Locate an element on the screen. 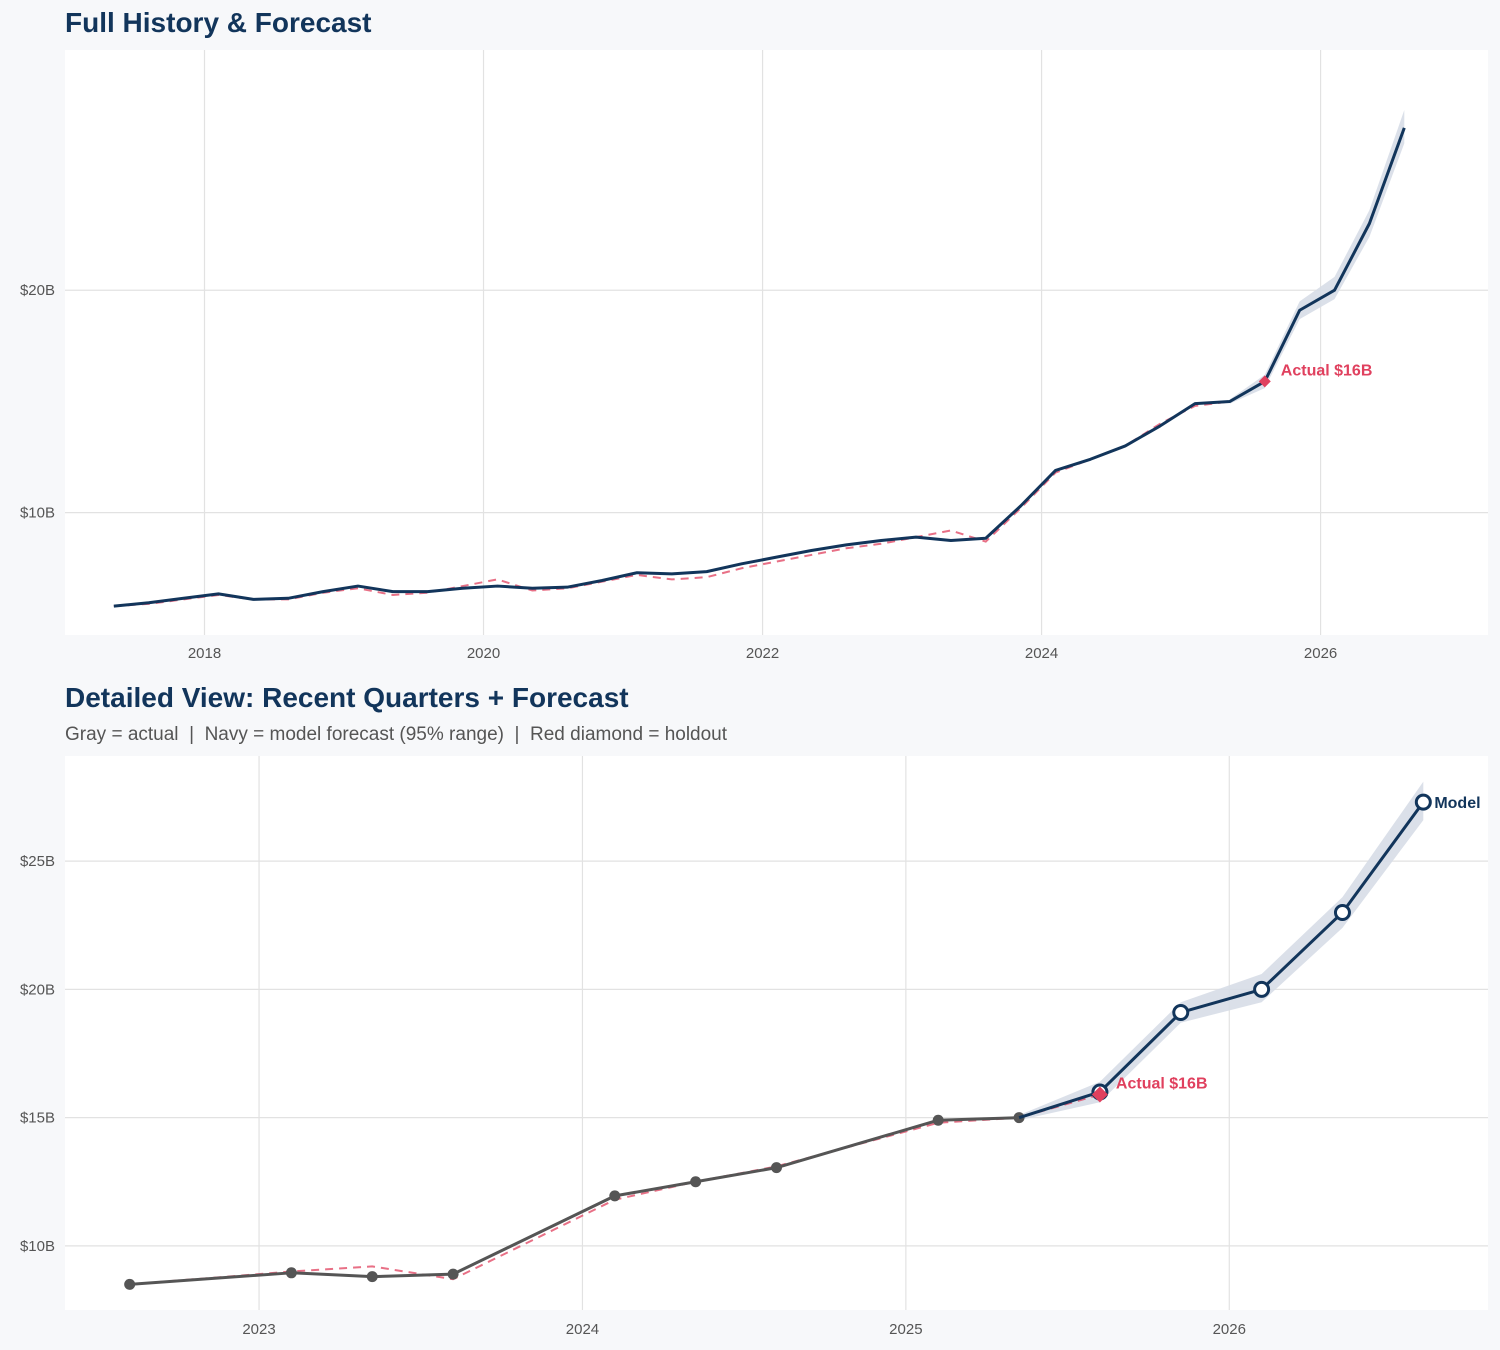  x-tick-label: 2018 is located at coordinates (204, 653).